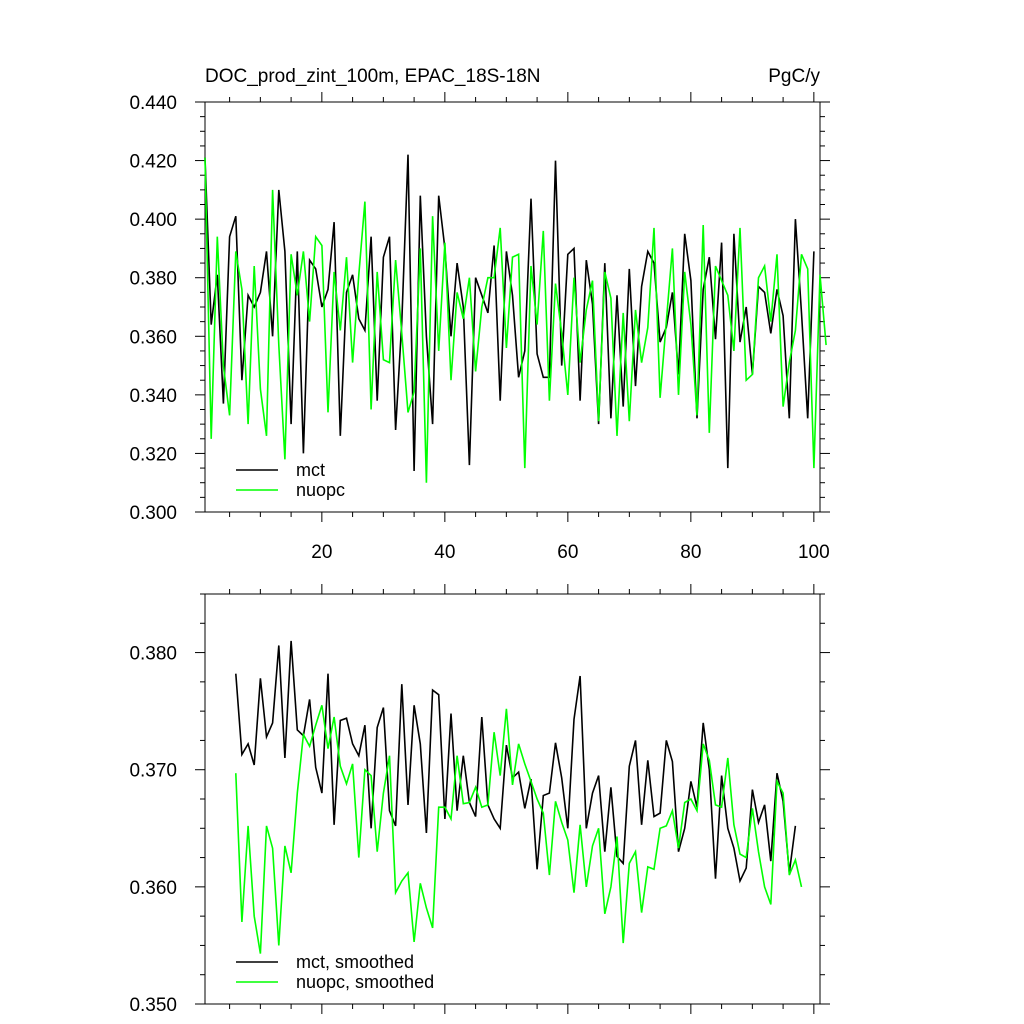 The width and height of the screenshot is (1024, 1024). I want to click on series-line-nuopc-smoothed, so click(519, 829).